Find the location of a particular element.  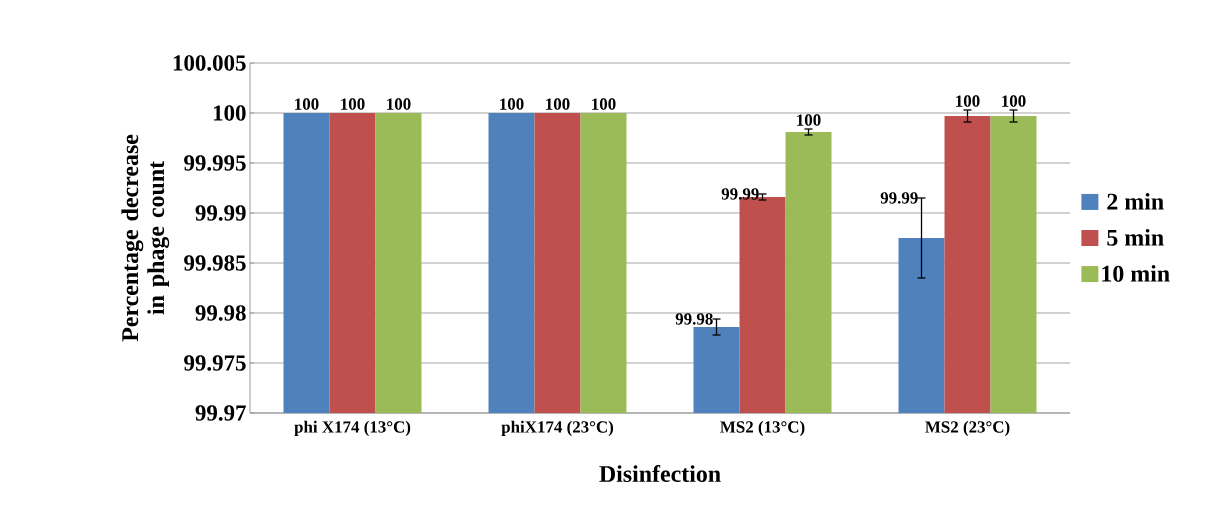

y-tick-label: 100.005 is located at coordinates (209, 63).